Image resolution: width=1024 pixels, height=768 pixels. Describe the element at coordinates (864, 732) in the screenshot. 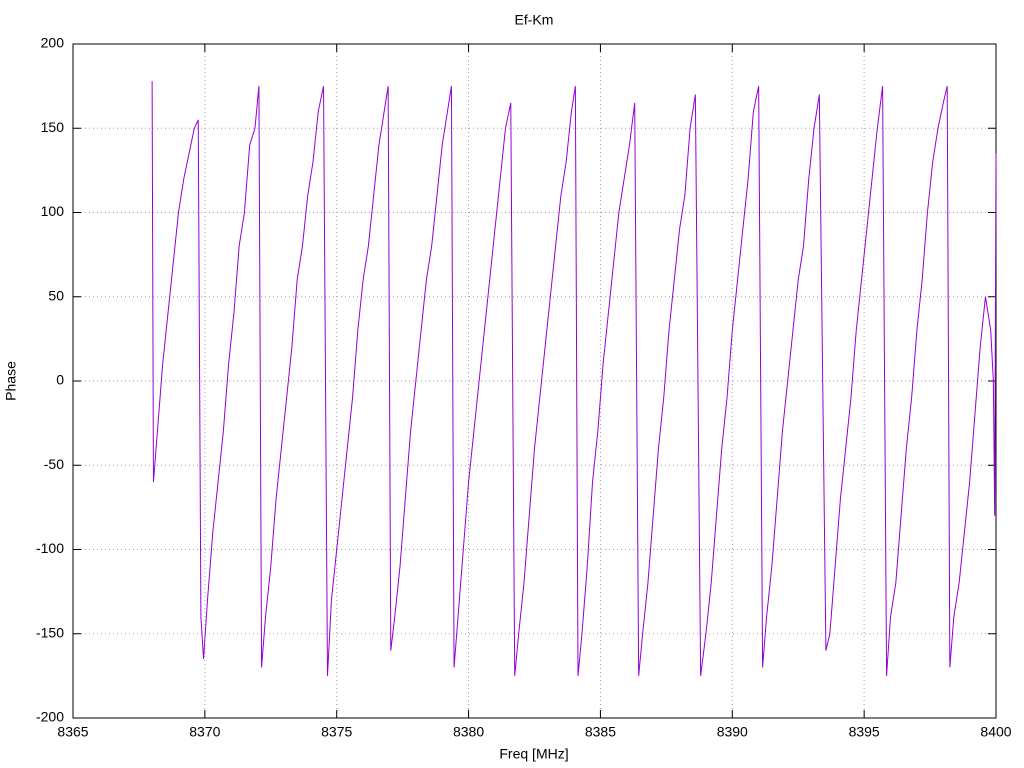

I see `x-tick-label: 8395` at that location.